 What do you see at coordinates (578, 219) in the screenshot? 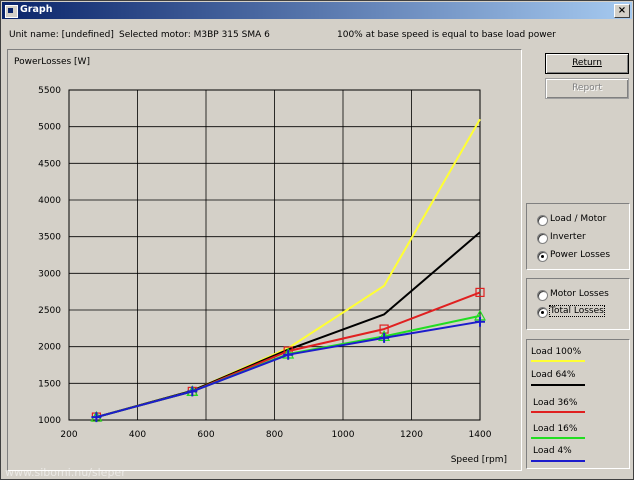
I see `radio-label: Load / Motor` at bounding box center [578, 219].